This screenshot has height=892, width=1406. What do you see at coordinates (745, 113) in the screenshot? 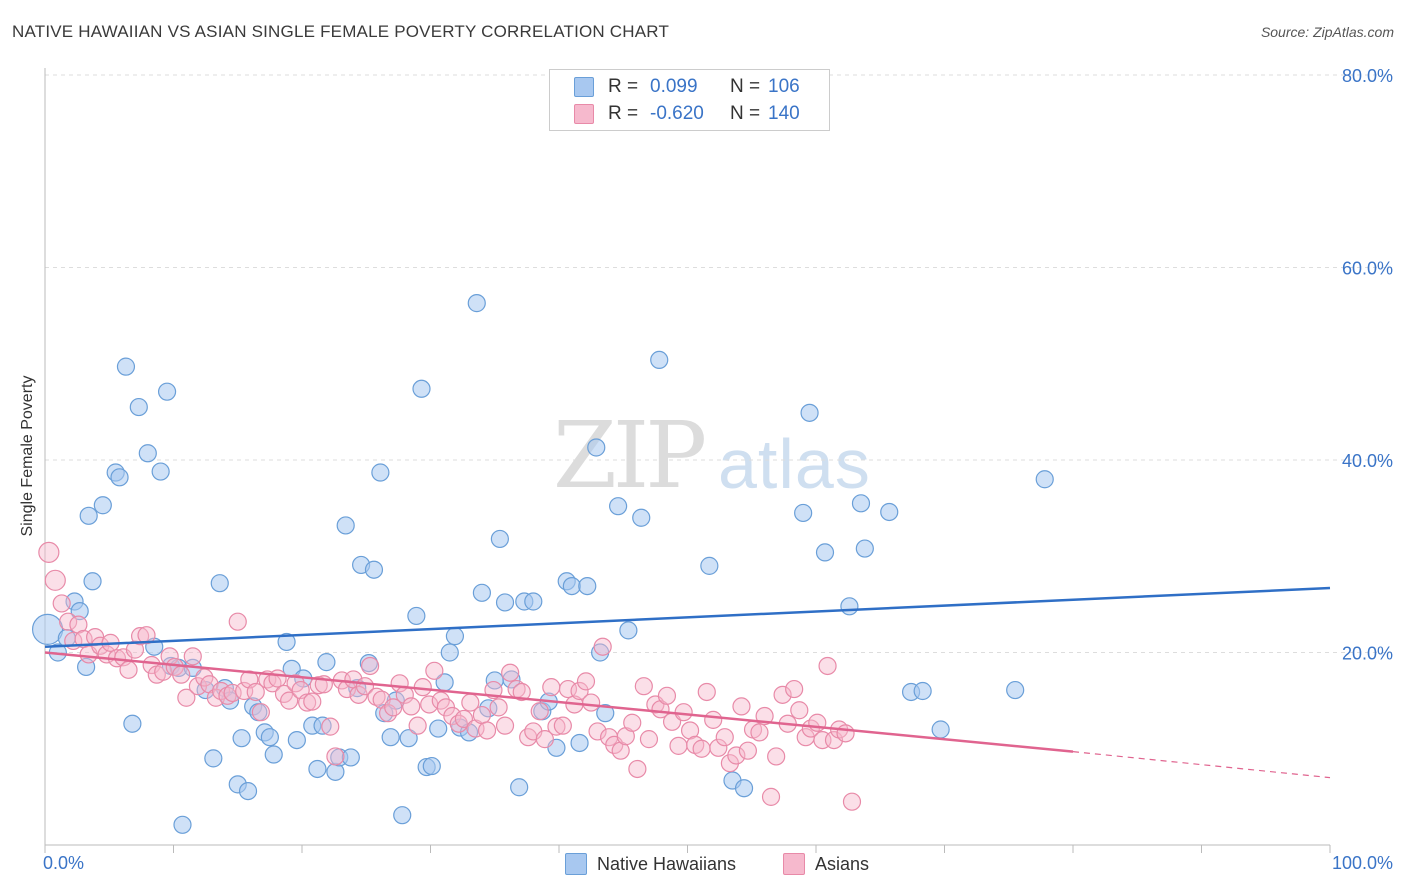
I see `legend-n-label: N =` at bounding box center [745, 113].